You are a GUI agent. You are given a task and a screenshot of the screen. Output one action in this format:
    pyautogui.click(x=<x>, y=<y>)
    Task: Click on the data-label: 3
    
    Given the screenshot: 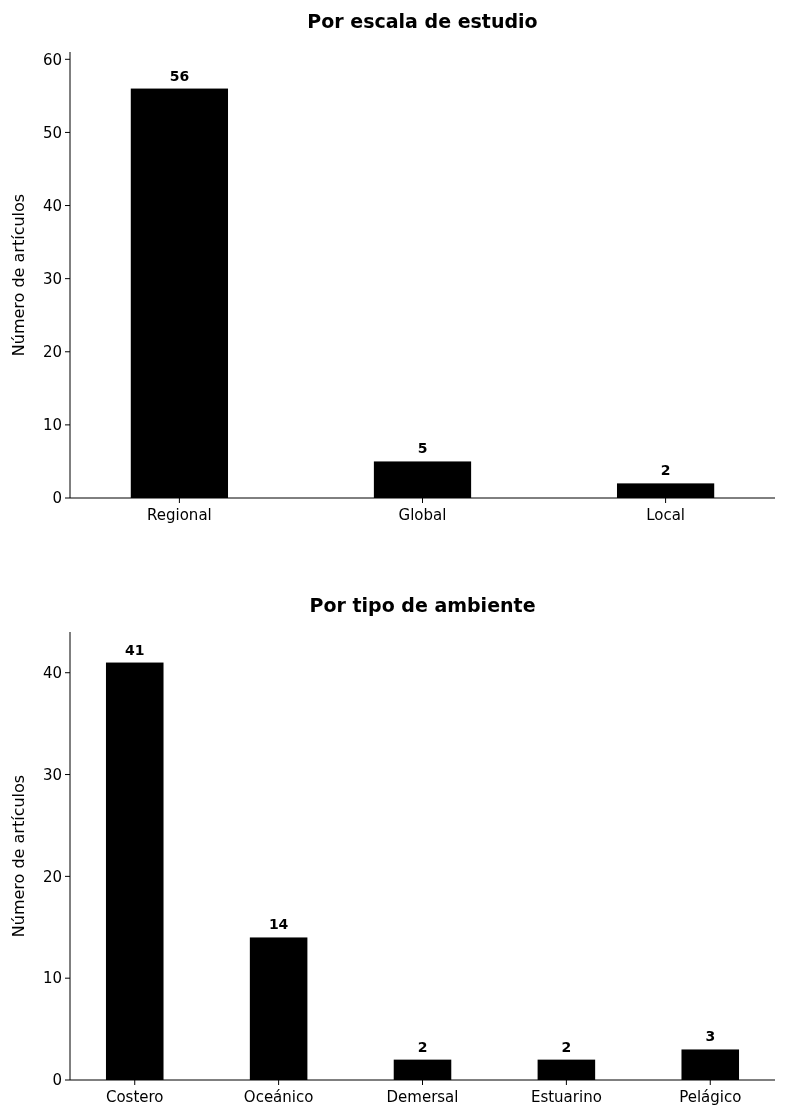 What is the action you would take?
    pyautogui.click(x=710, y=1036)
    